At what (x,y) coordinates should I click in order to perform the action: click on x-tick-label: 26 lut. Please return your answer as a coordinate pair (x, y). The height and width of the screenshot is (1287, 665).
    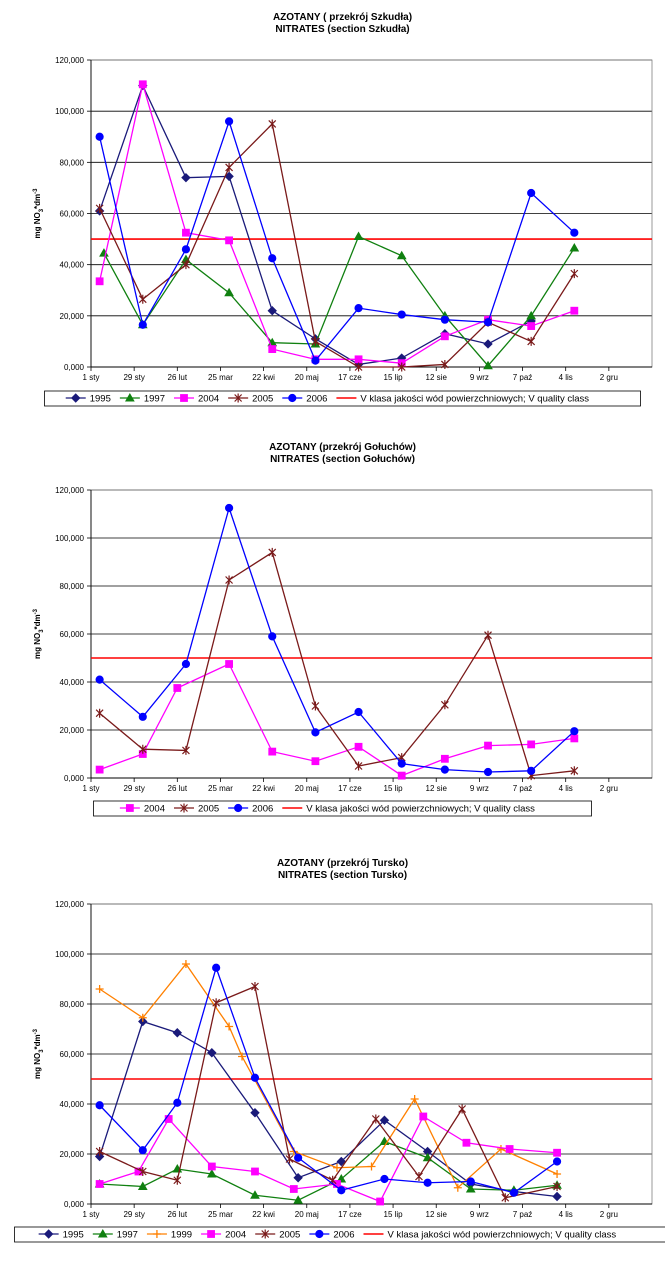
    Looking at the image, I should click on (178, 377).